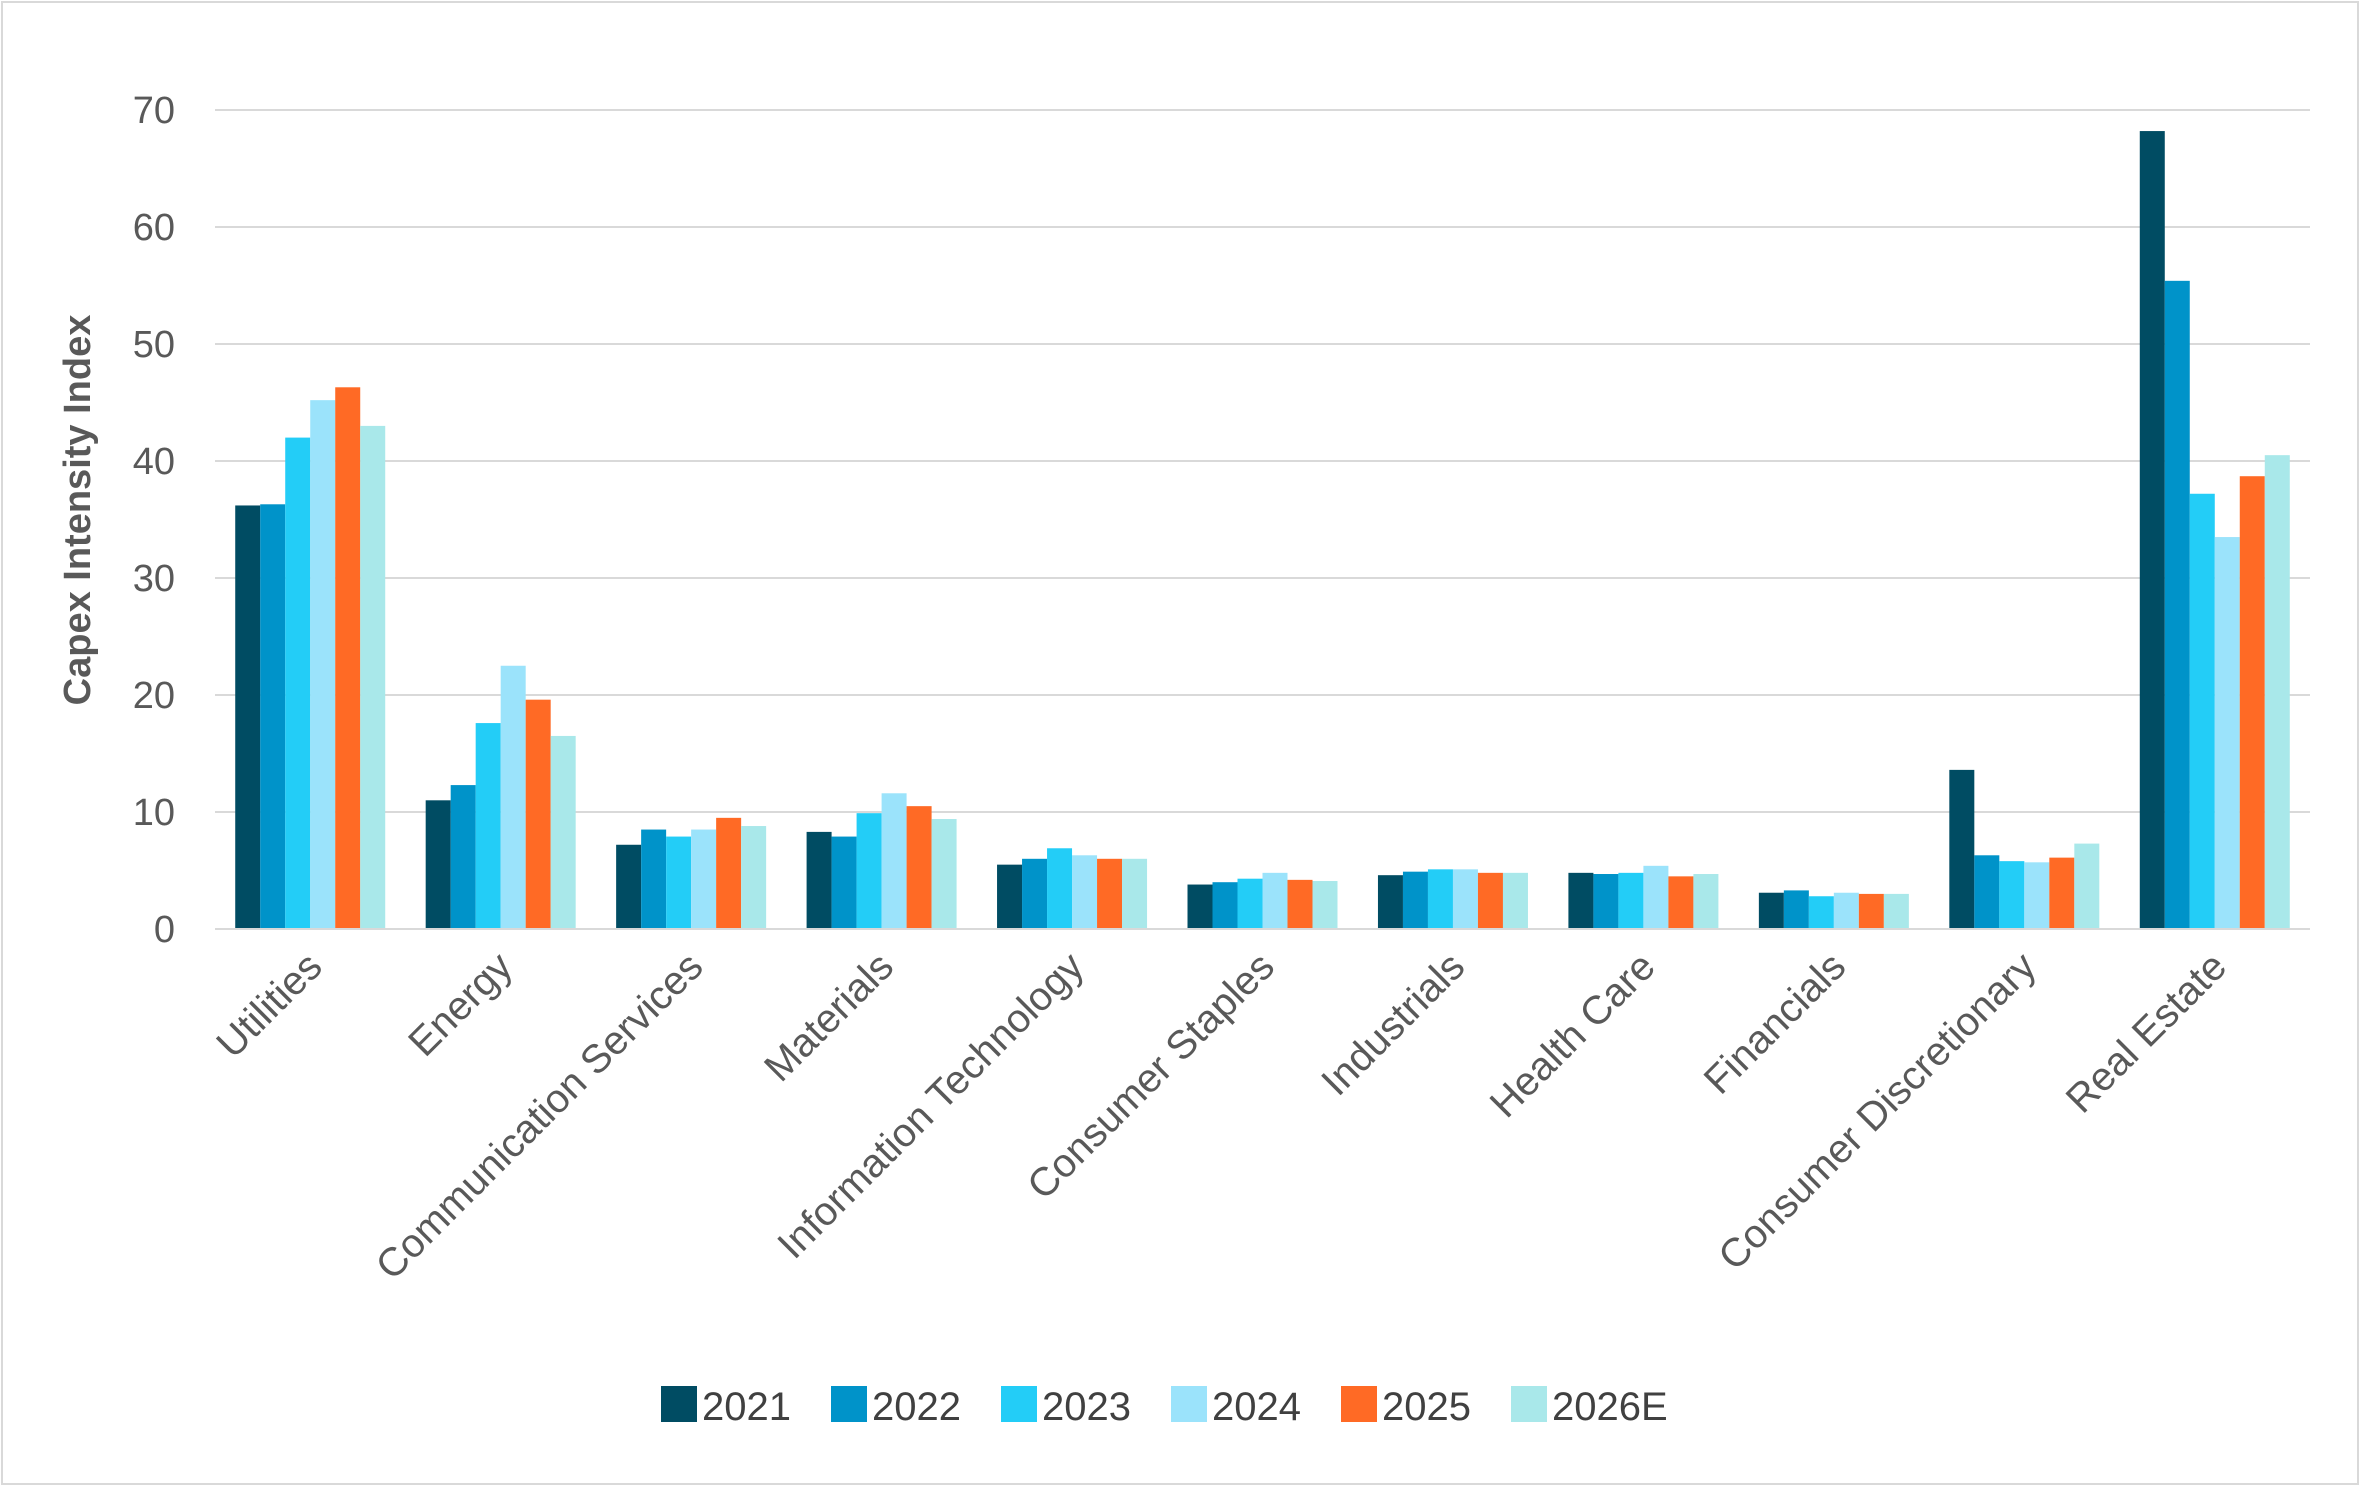 The height and width of the screenshot is (1488, 2362). Describe the element at coordinates (154, 111) in the screenshot. I see `y-tick-label: 70` at that location.